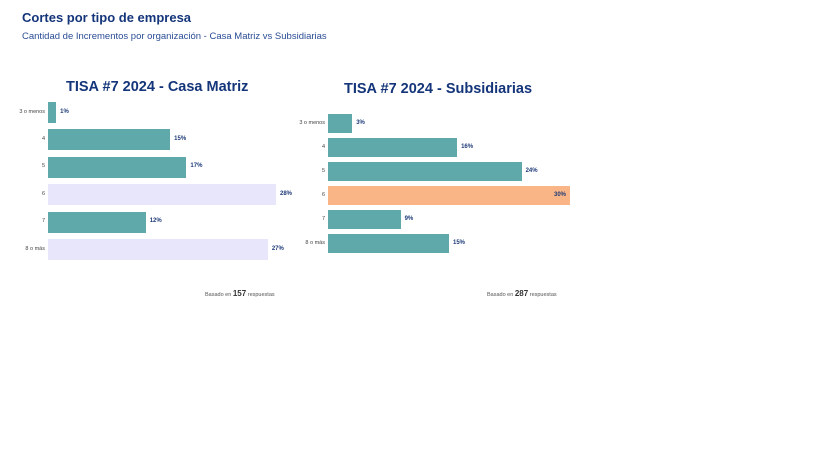  What do you see at coordinates (64, 111) in the screenshot?
I see `bar-value-label: 1%` at bounding box center [64, 111].